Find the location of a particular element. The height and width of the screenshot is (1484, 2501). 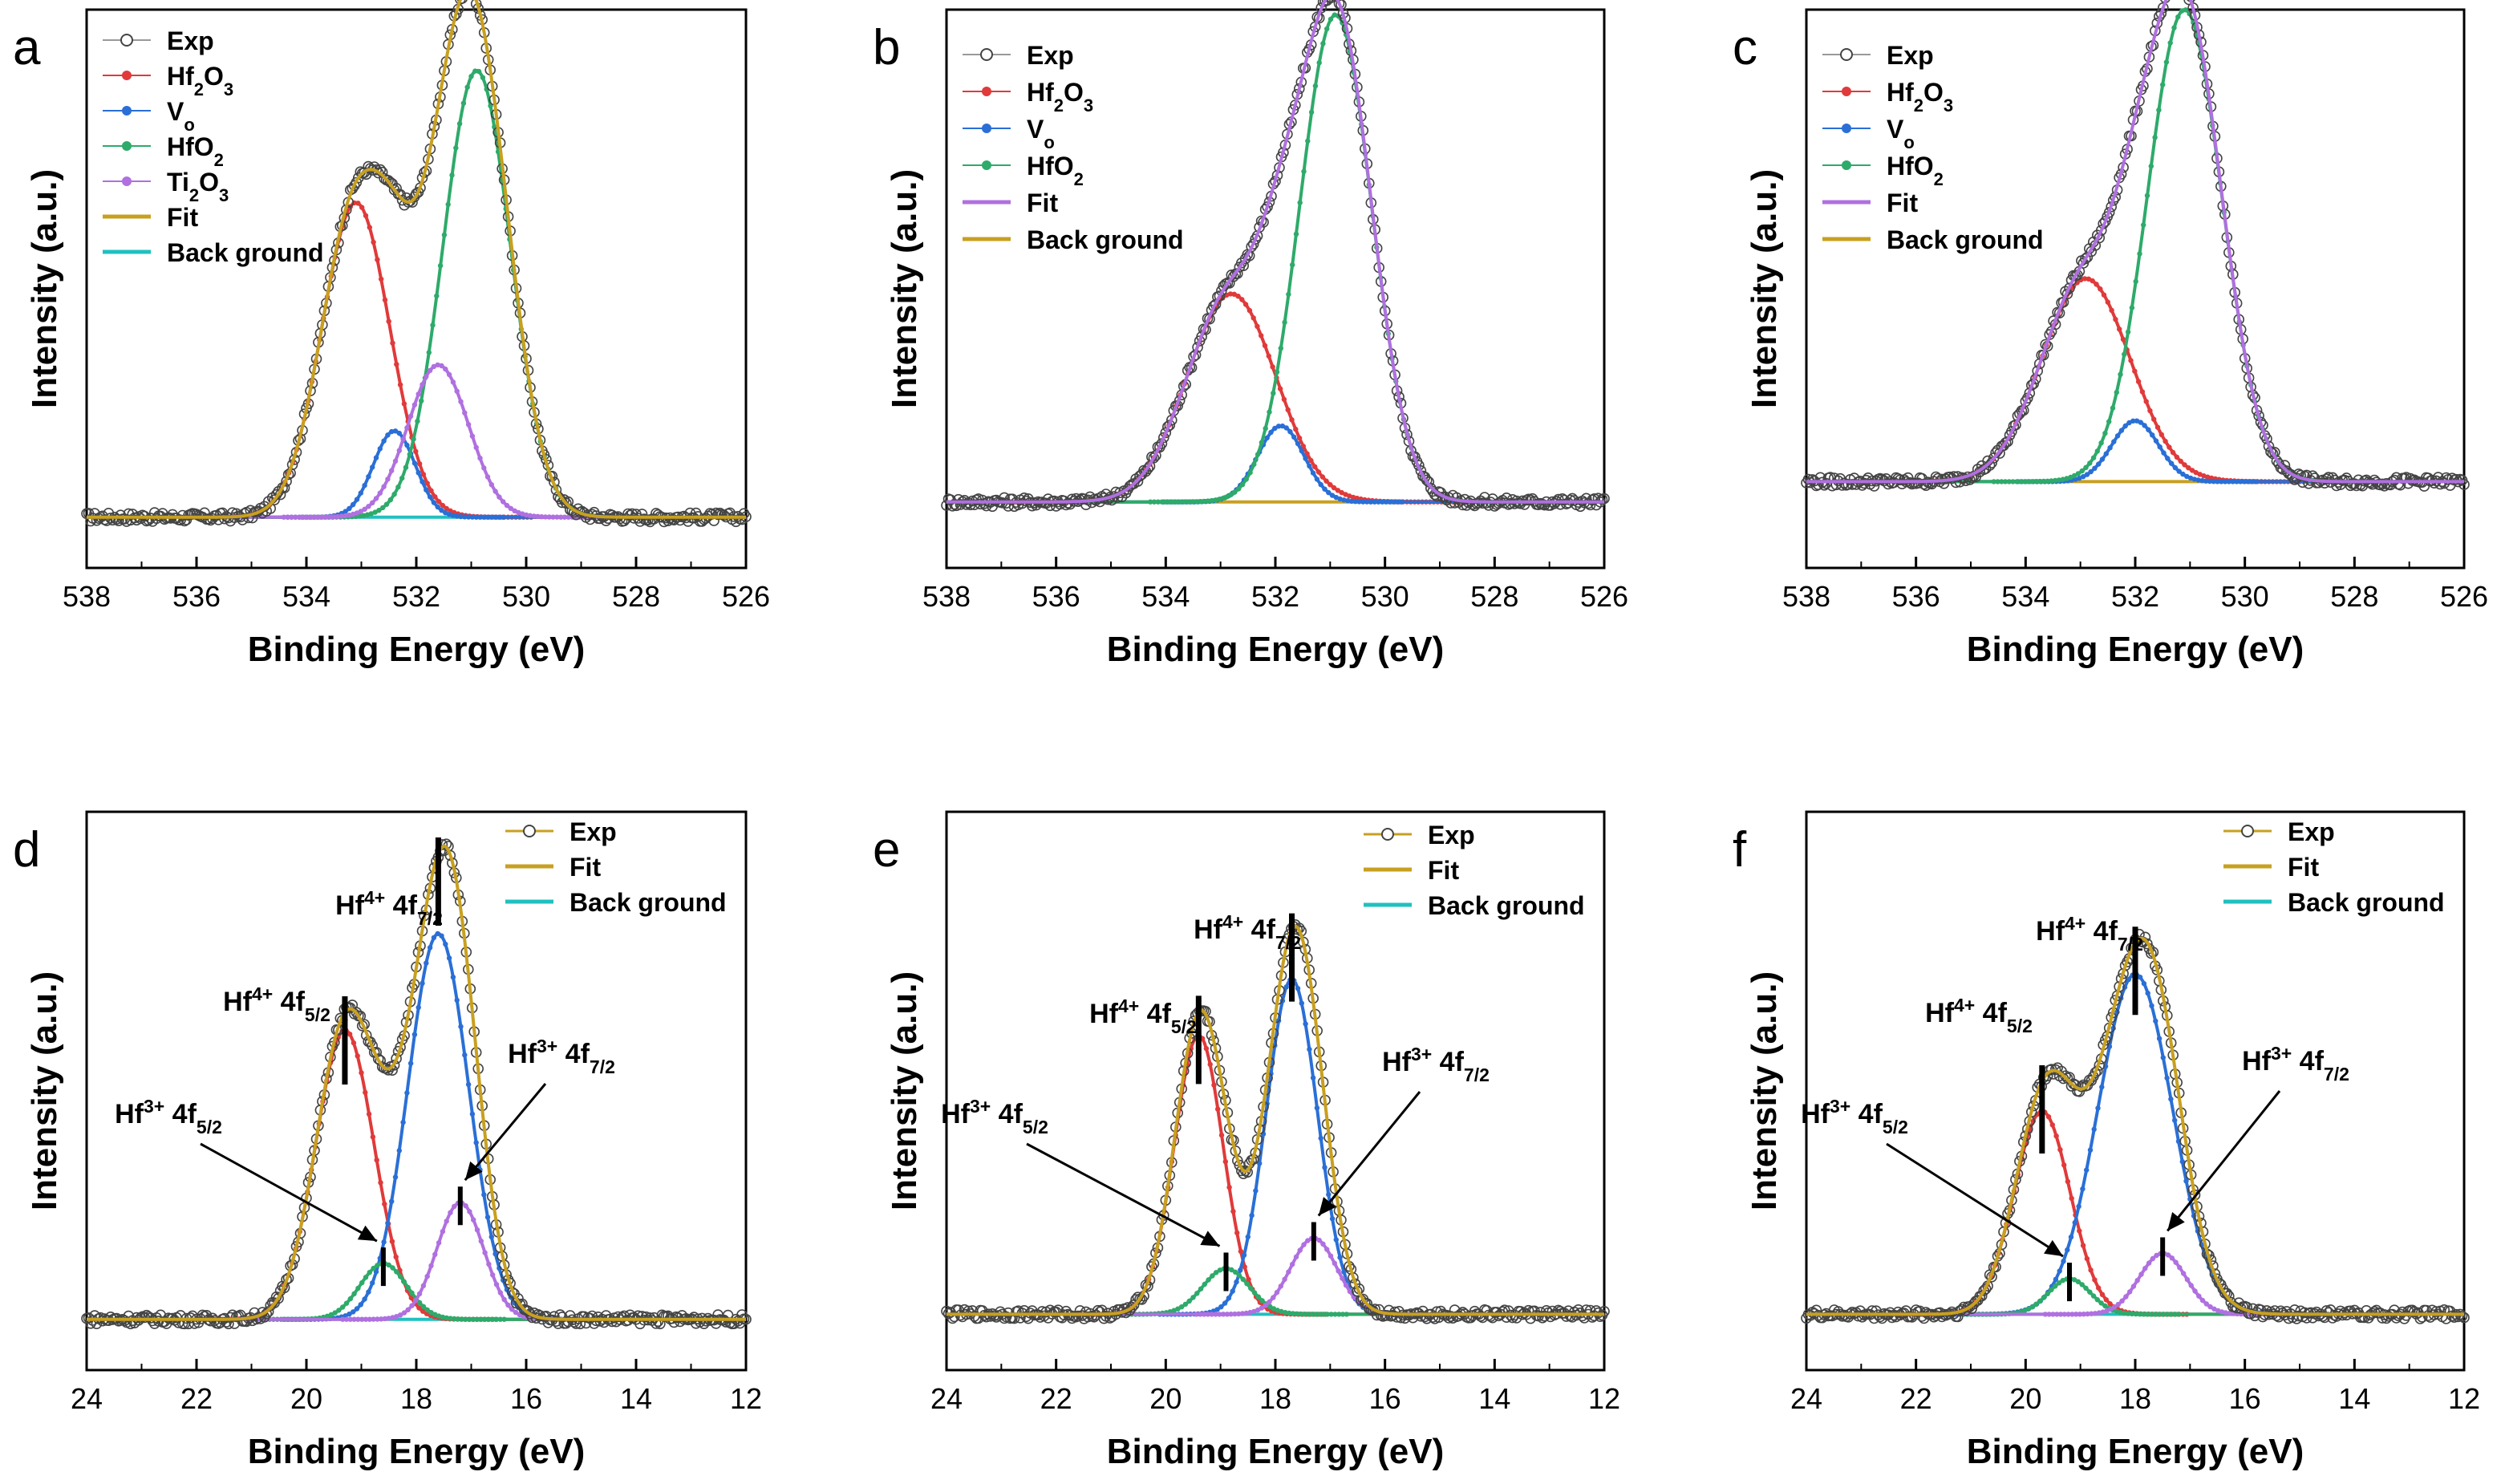

fit-line is located at coordinates (416, 259).